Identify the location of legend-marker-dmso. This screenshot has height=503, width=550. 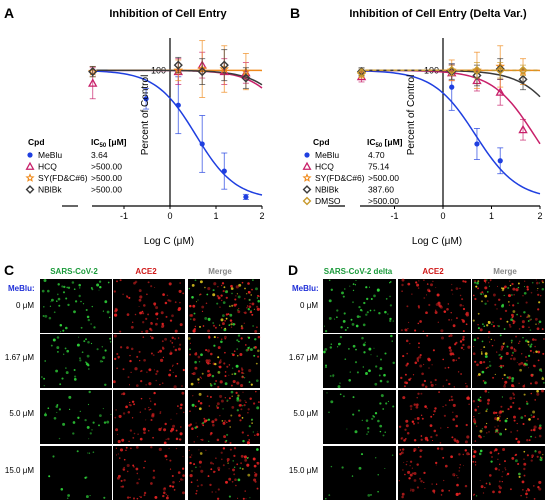
(307, 201).